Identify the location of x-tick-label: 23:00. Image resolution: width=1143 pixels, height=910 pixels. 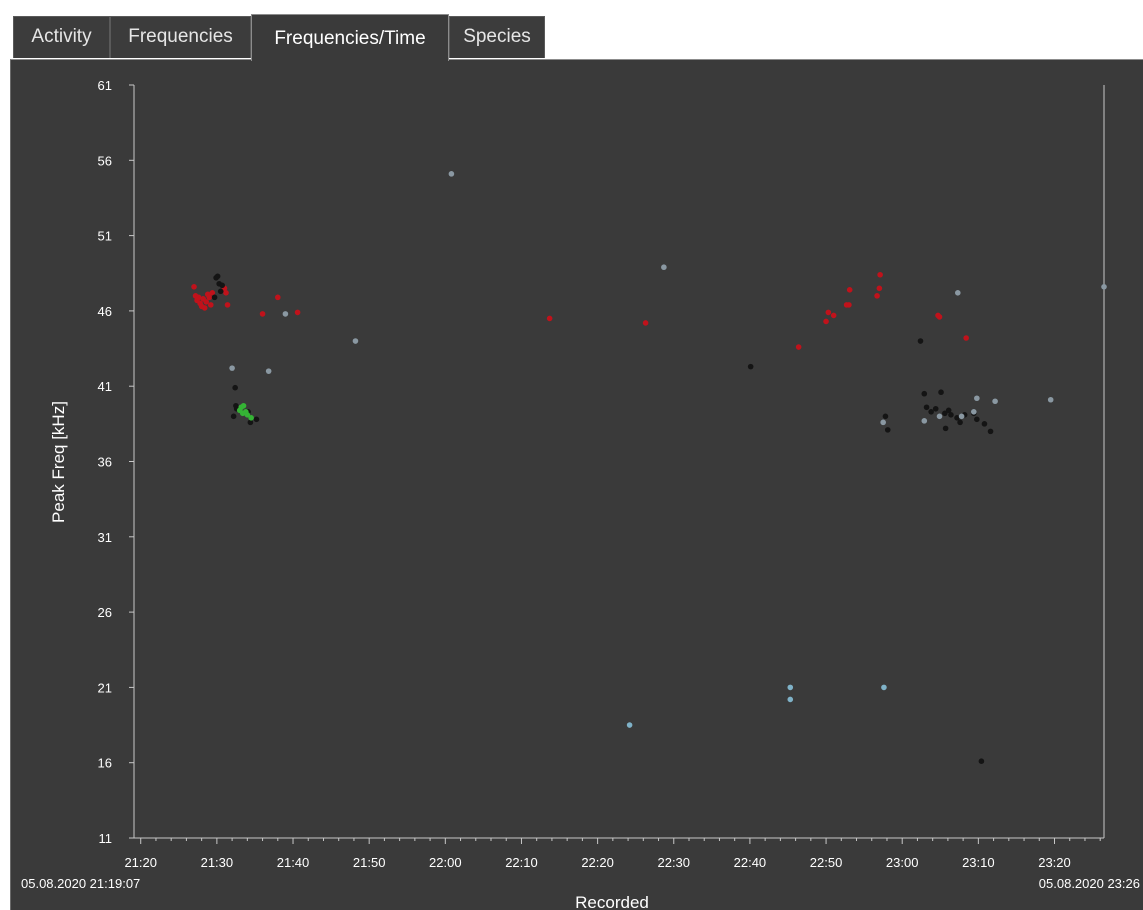
(902, 862).